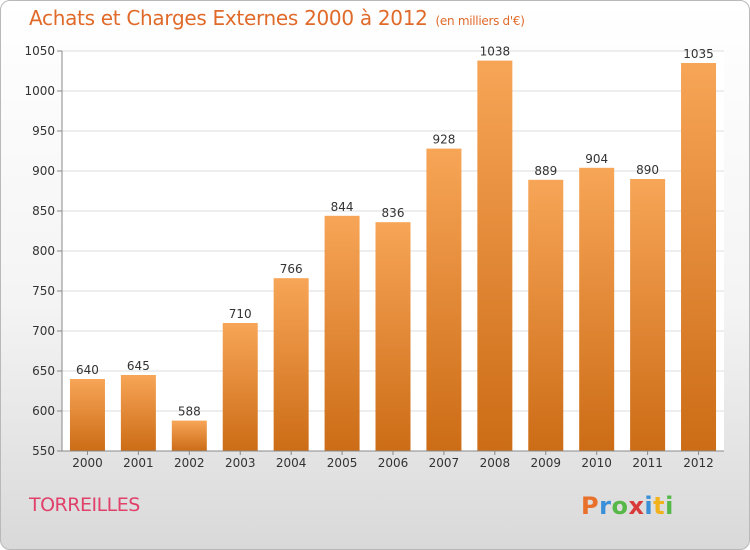 The height and width of the screenshot is (550, 750). Describe the element at coordinates (240, 314) in the screenshot. I see `data-label: 710` at that location.